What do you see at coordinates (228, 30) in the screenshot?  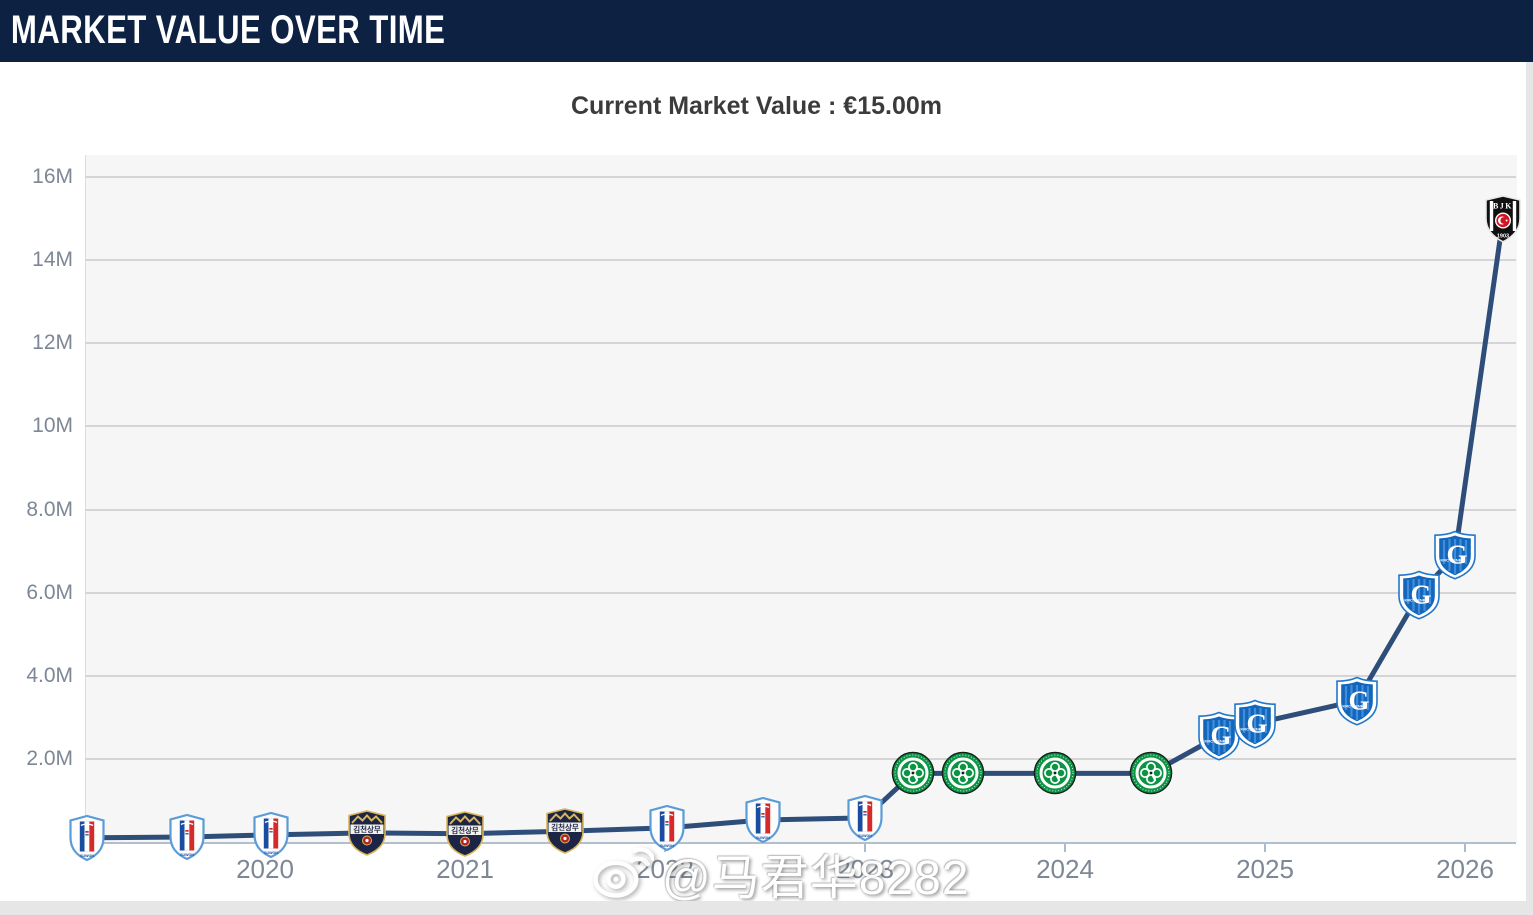 I see `page-title: MARKET VALUE OVER TIME` at bounding box center [228, 30].